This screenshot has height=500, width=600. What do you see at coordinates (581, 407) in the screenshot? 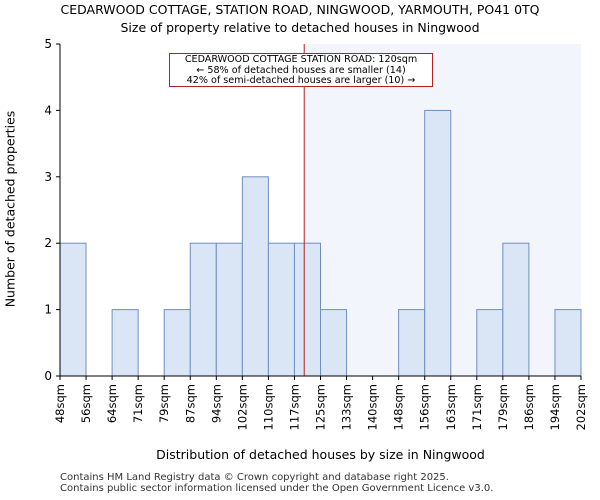
I see `x-tick-label: 202sqm` at bounding box center [581, 407].